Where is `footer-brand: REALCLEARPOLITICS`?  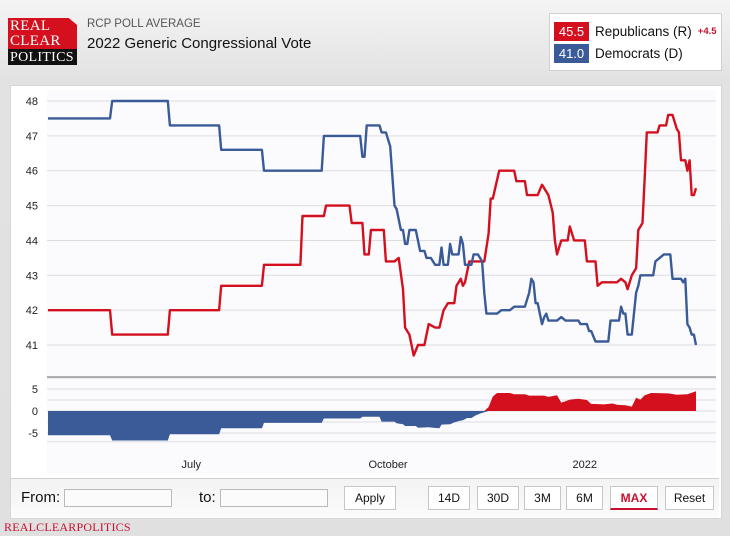 footer-brand: REALCLEARPOLITICS is located at coordinates (67, 527).